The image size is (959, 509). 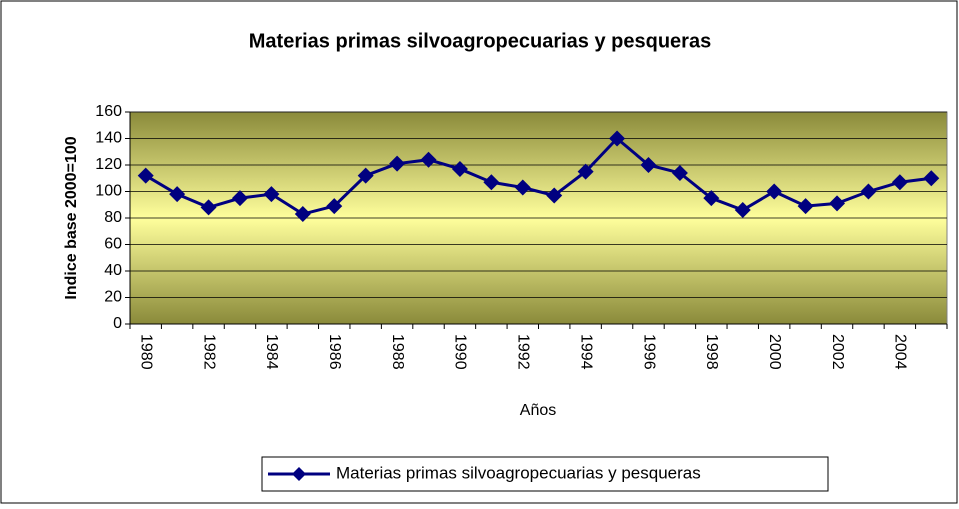 I want to click on y-tick-label: 20, so click(x=113, y=297).